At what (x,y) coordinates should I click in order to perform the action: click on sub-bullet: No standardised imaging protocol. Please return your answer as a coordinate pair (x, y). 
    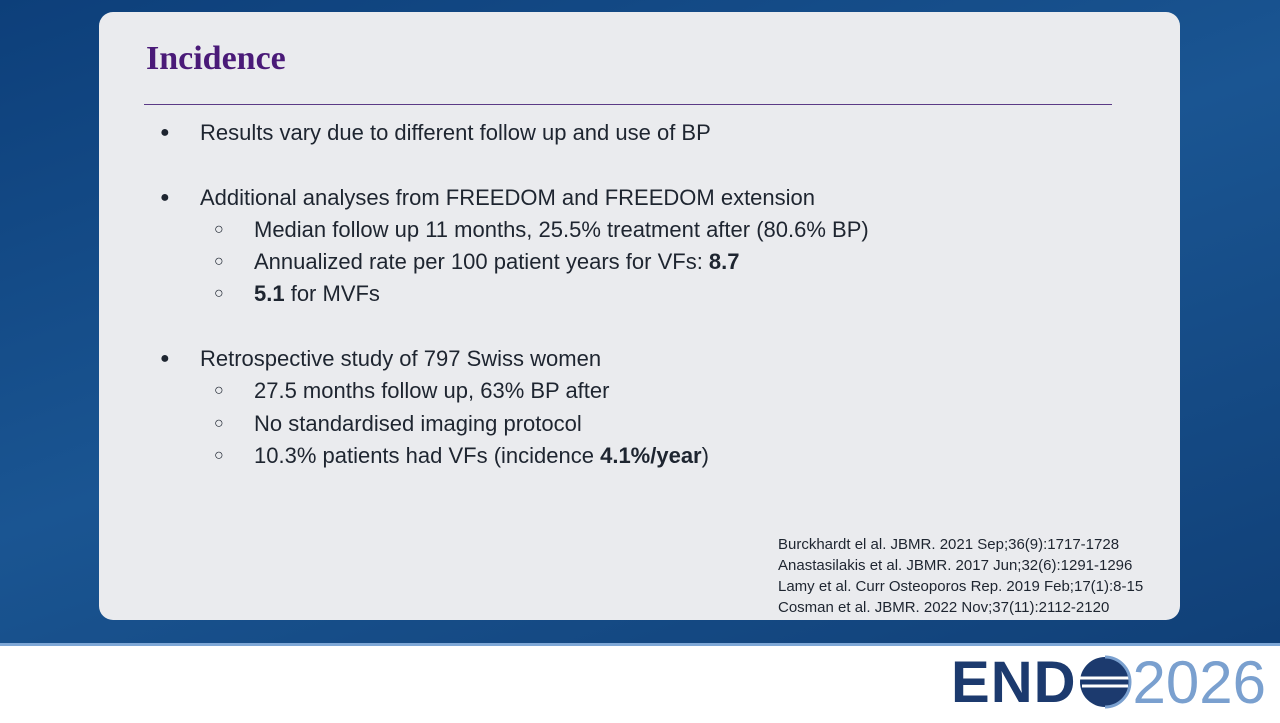
    Looking at the image, I should click on (534, 424).